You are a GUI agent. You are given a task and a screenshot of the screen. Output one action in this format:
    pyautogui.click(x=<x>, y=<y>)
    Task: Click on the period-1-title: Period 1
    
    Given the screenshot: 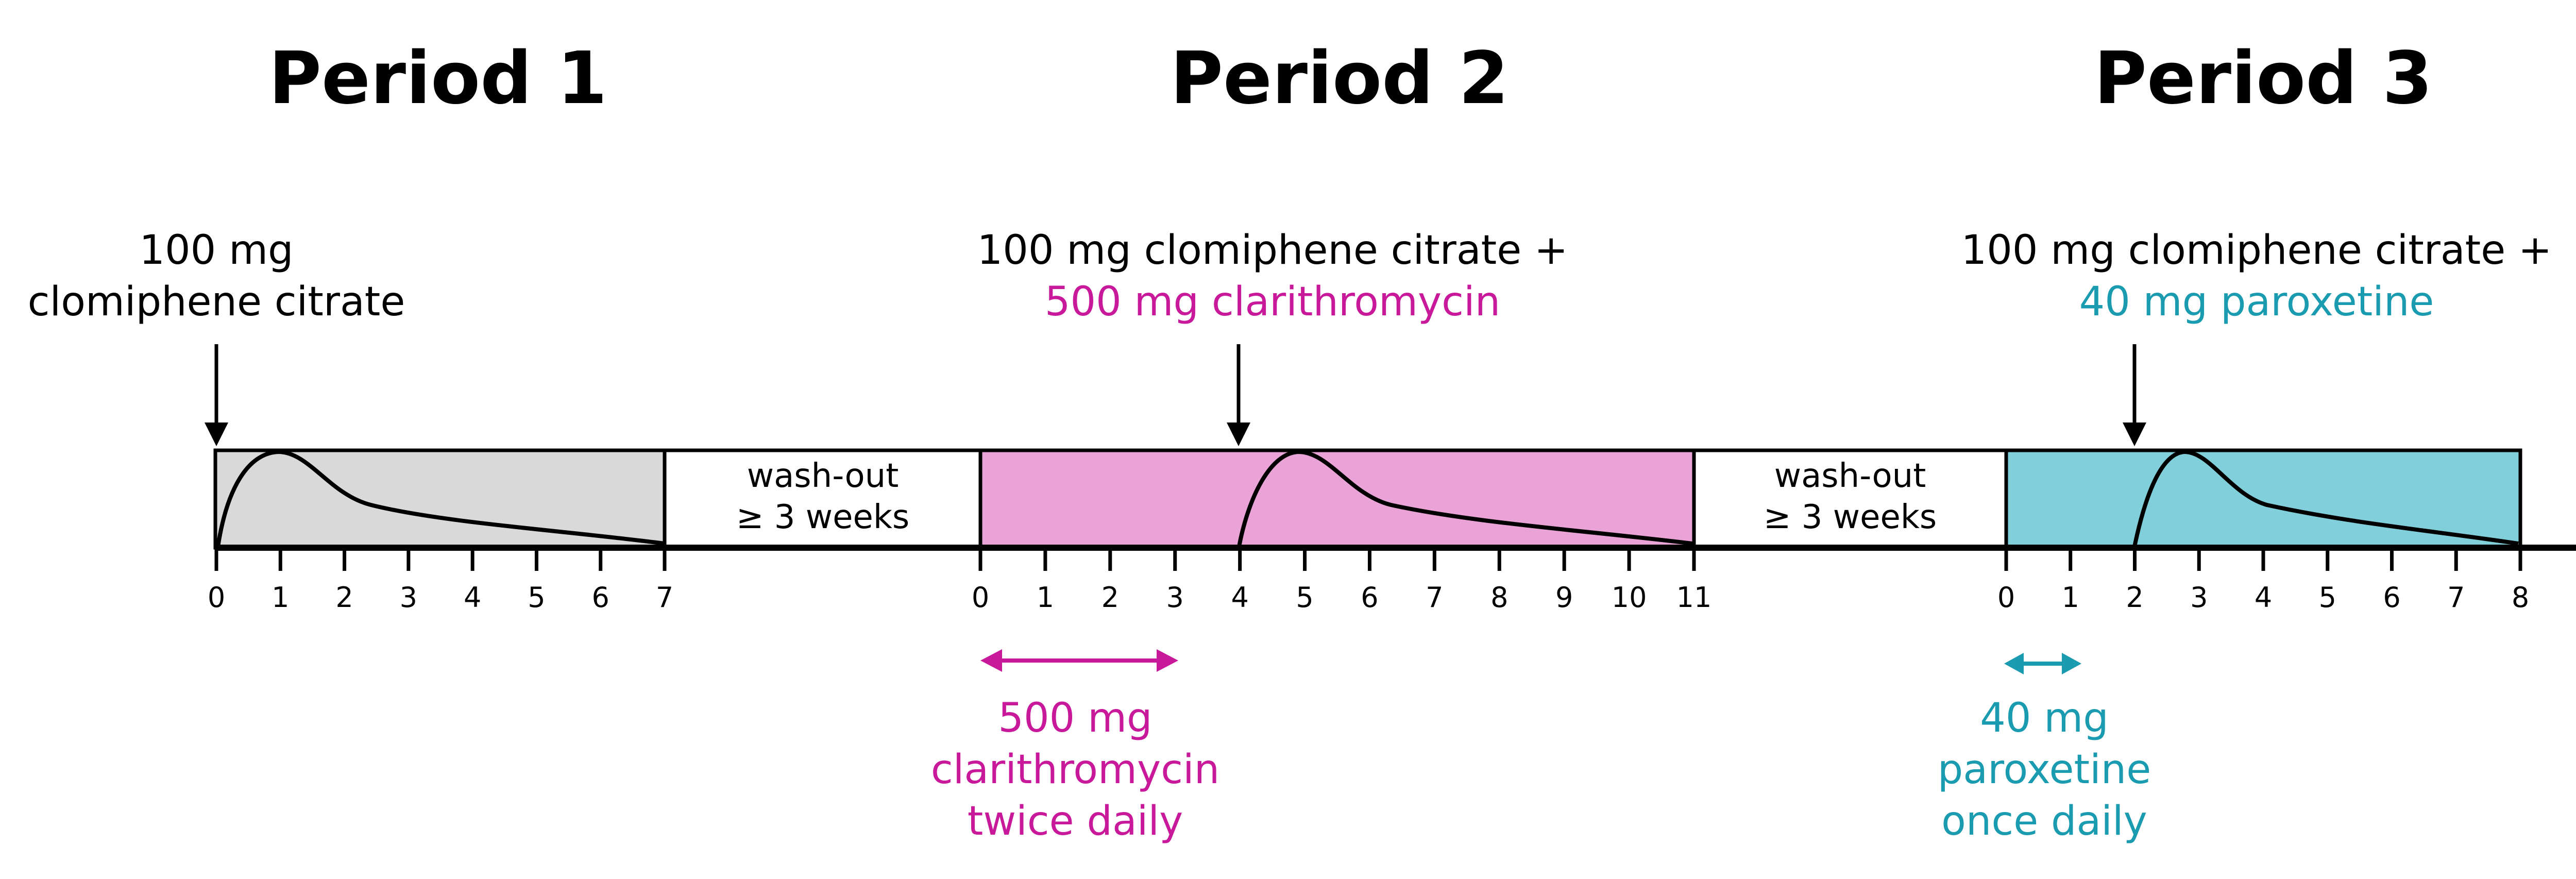 What is the action you would take?
    pyautogui.click(x=437, y=79)
    